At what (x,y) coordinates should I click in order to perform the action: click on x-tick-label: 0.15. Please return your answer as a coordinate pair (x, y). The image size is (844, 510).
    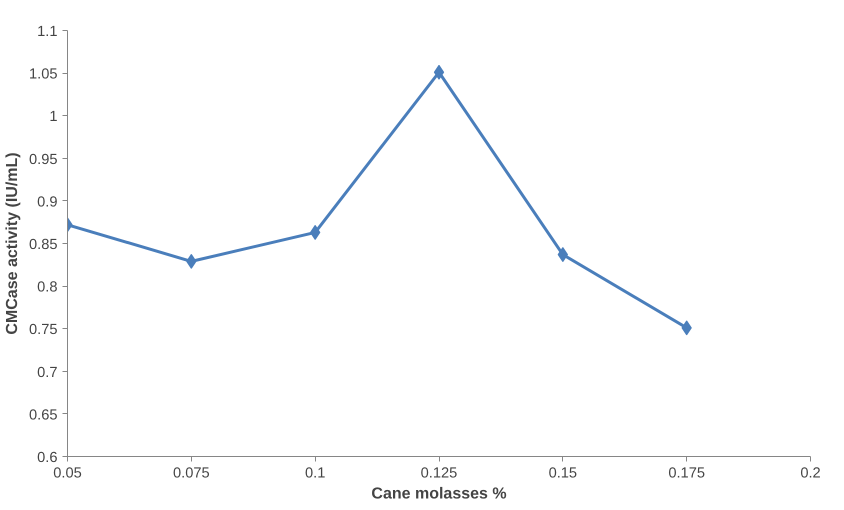
    Looking at the image, I should click on (563, 474).